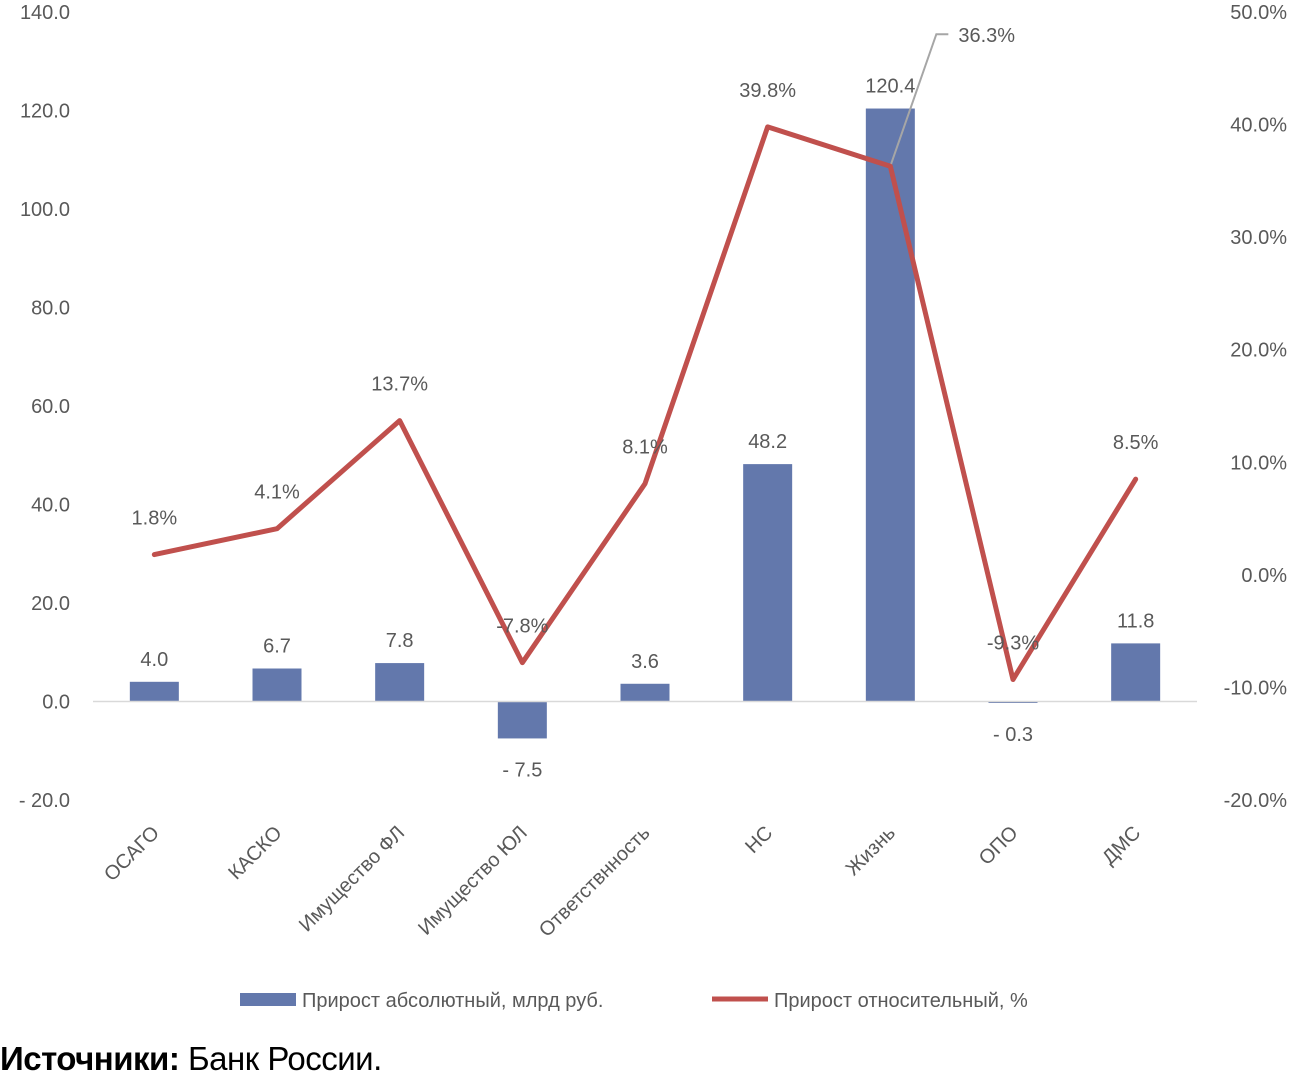 The height and width of the screenshot is (1079, 1292). Describe the element at coordinates (154, 660) in the screenshot. I see `bar-data-label: 4.0` at that location.